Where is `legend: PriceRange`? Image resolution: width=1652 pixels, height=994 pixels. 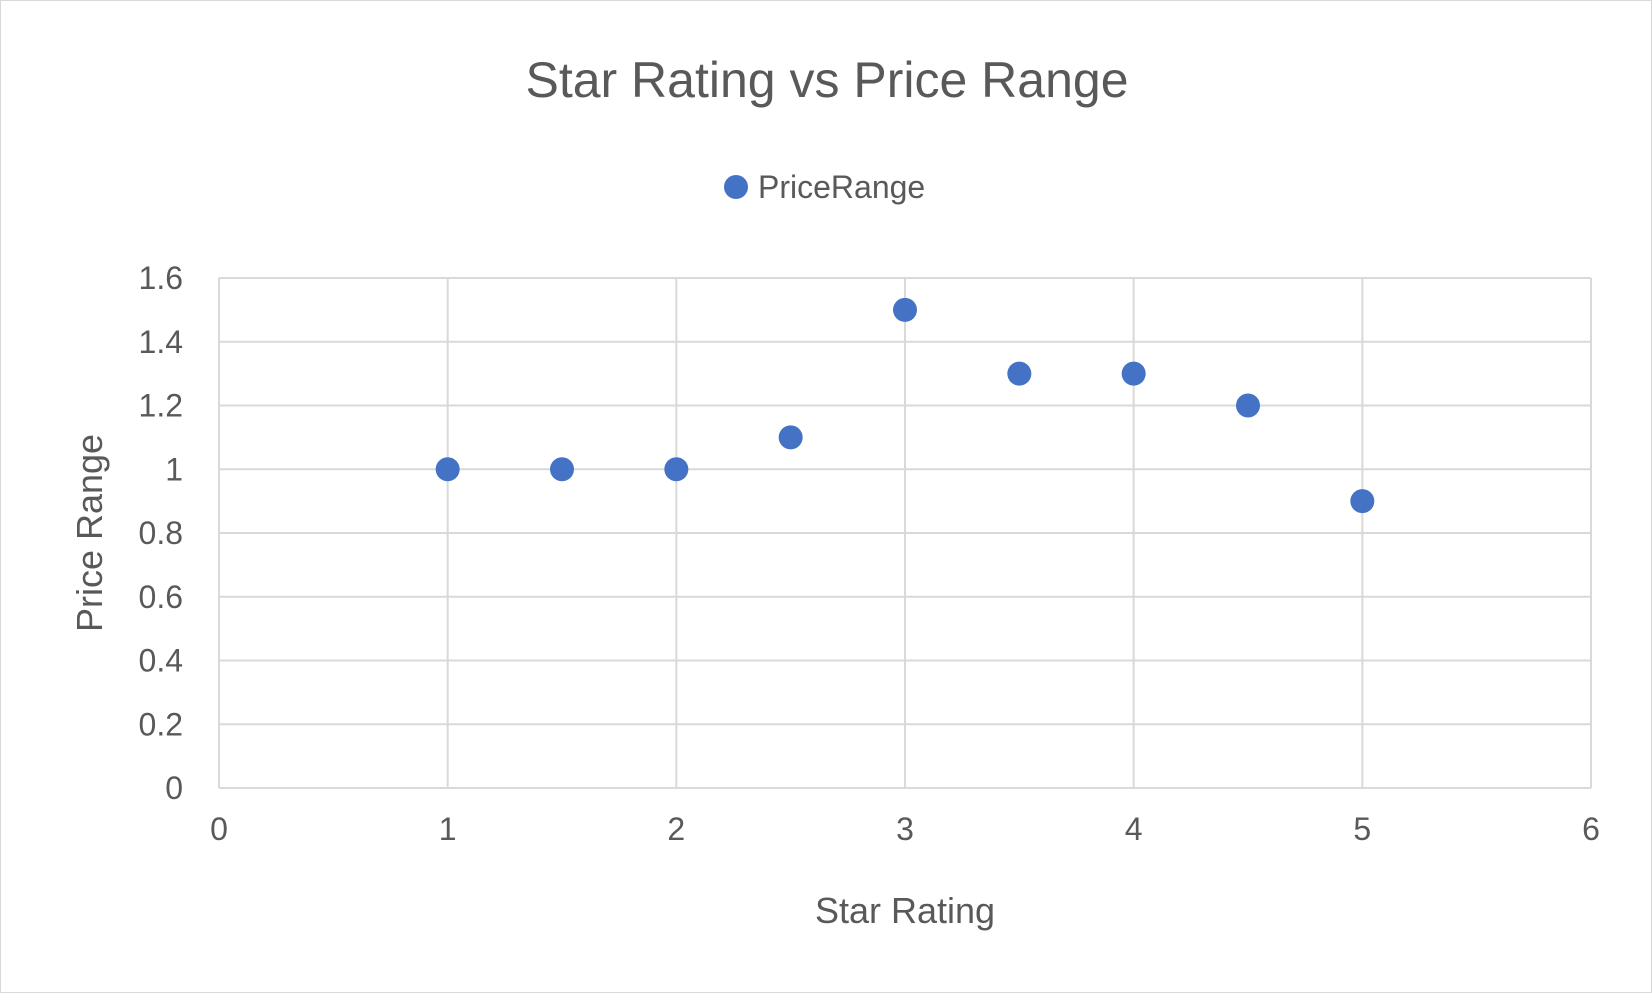 legend: PriceRange is located at coordinates (824, 187).